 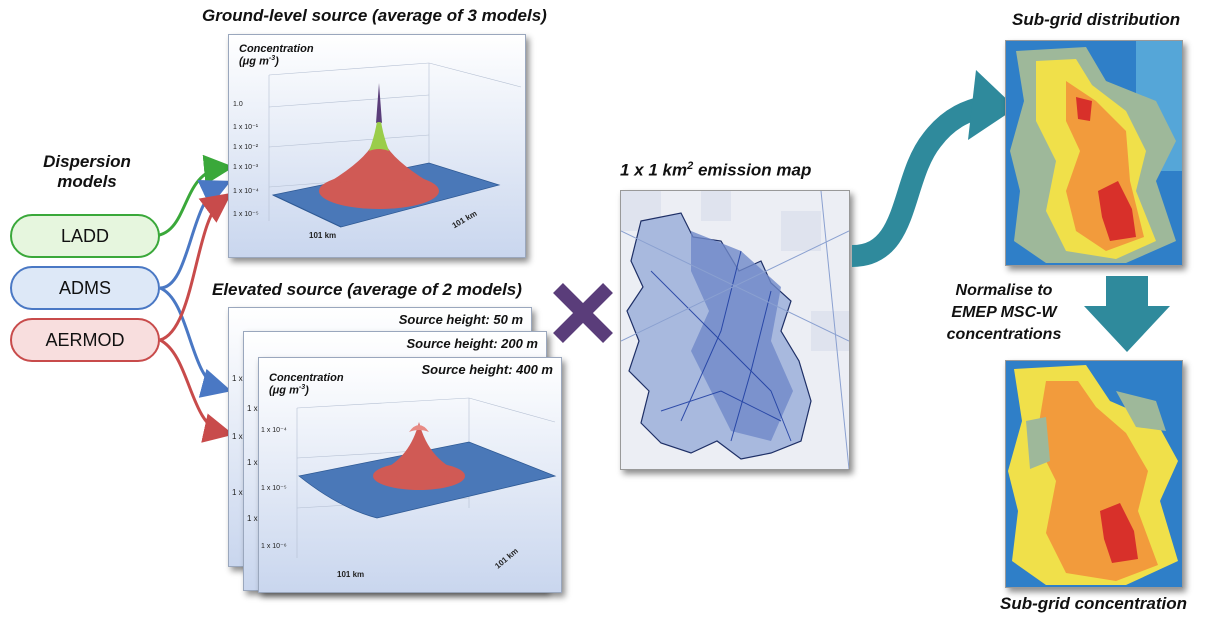 I want to click on back-tick-3: 1 x, so click(x=237, y=492).